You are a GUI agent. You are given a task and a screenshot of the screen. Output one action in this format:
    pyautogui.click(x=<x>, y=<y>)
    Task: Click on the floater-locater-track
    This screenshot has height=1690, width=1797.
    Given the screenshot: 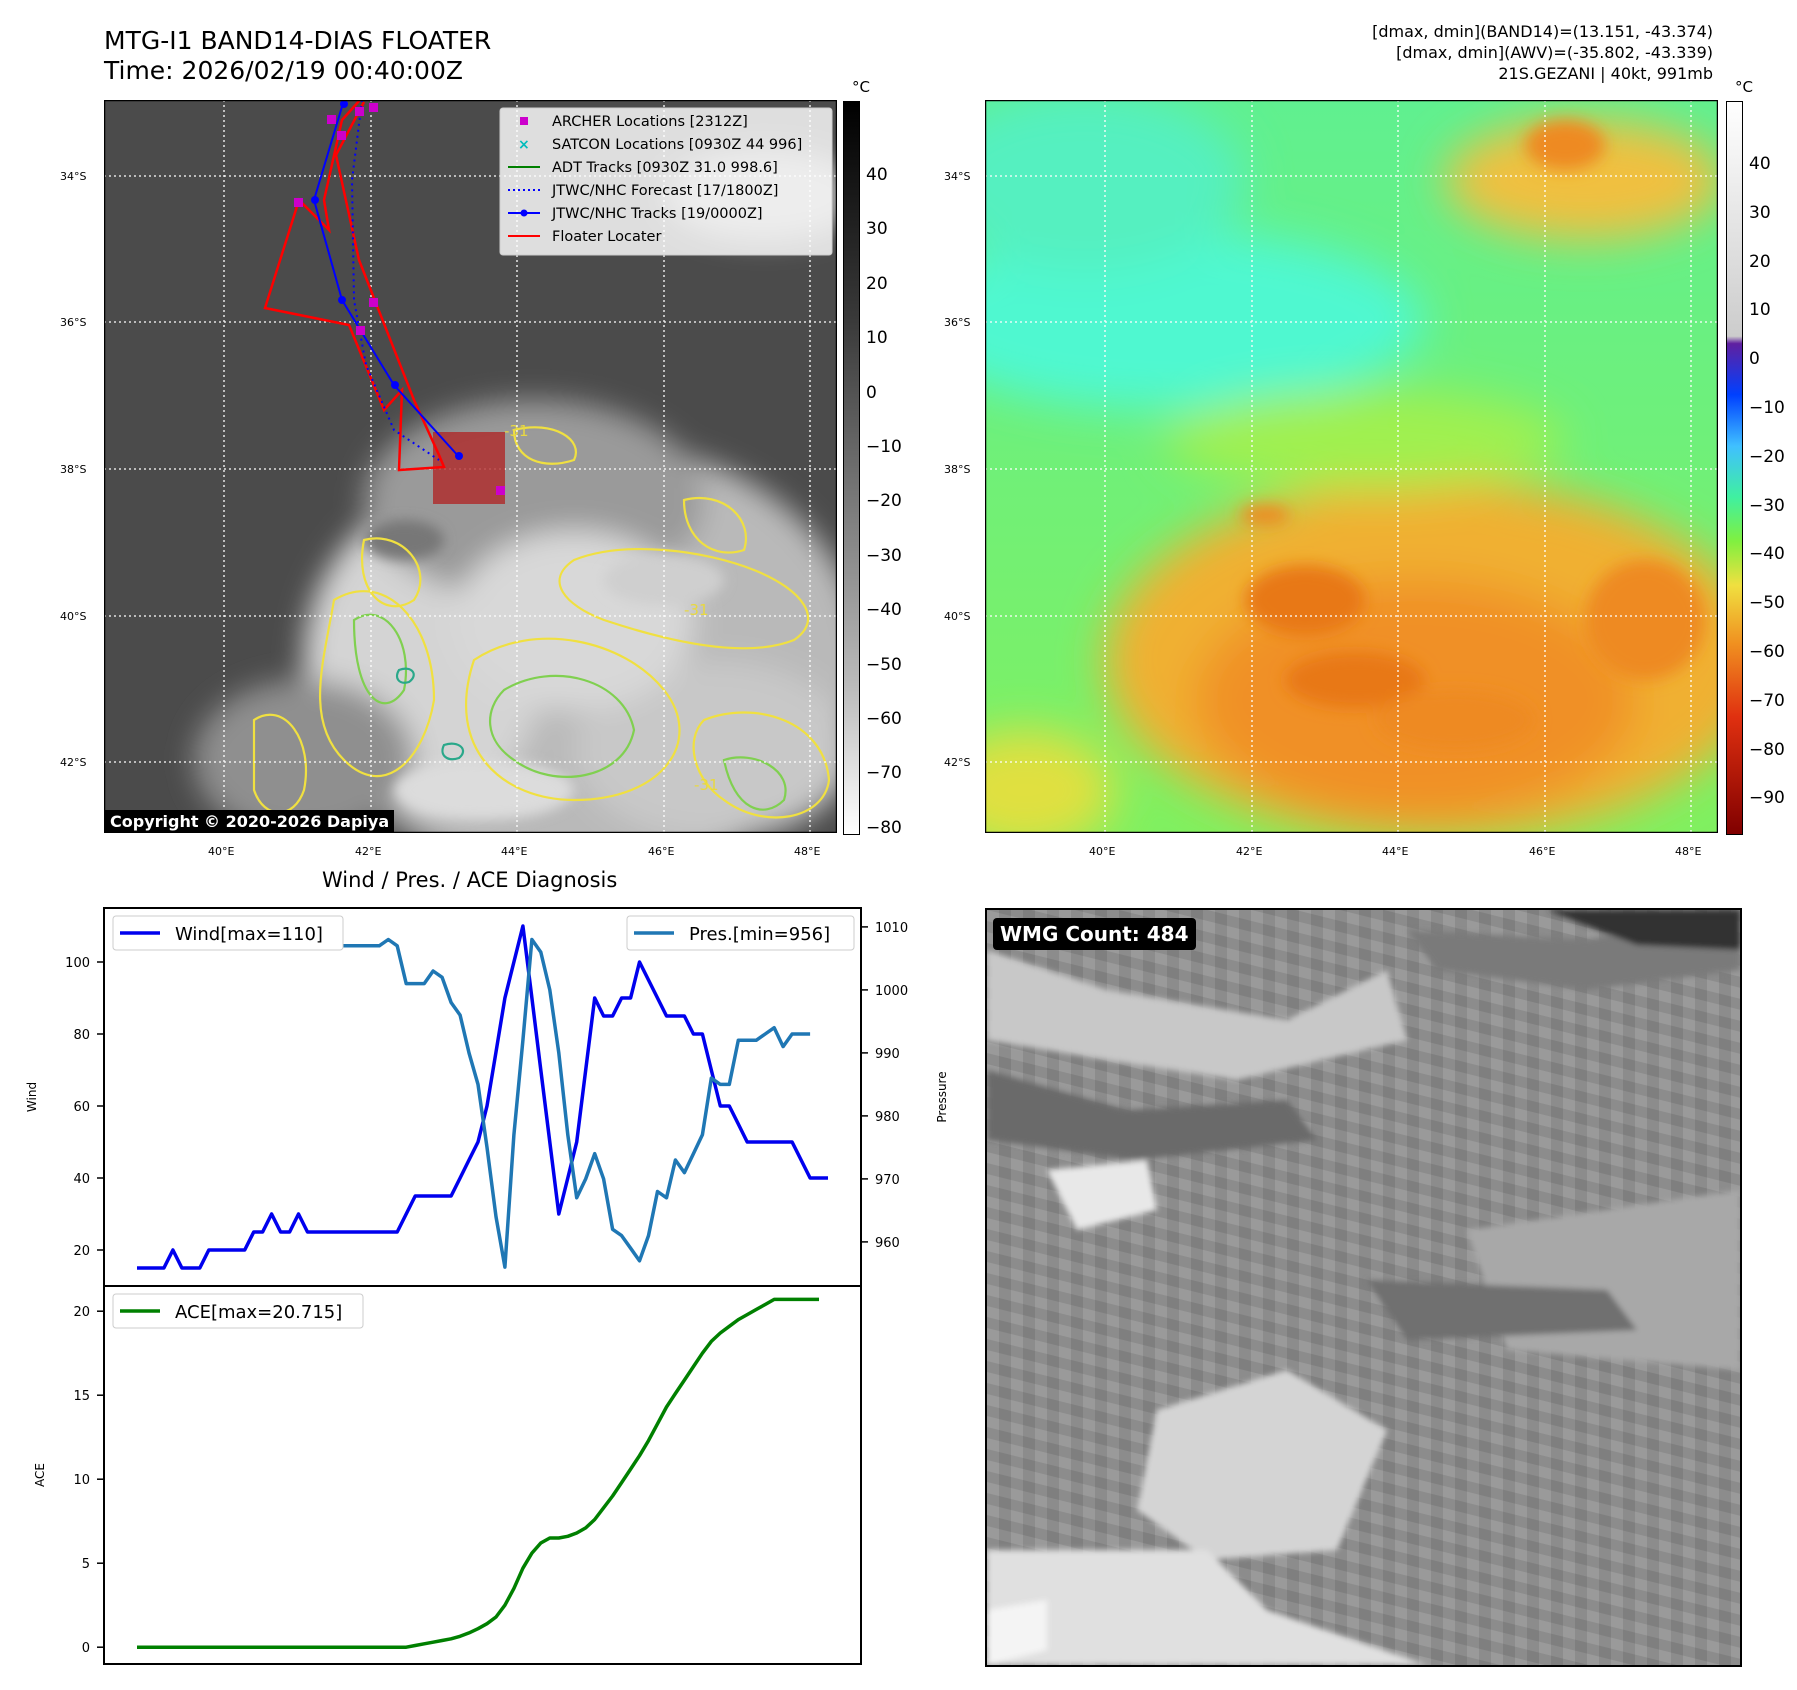 What is the action you would take?
    pyautogui.click(x=354, y=285)
    